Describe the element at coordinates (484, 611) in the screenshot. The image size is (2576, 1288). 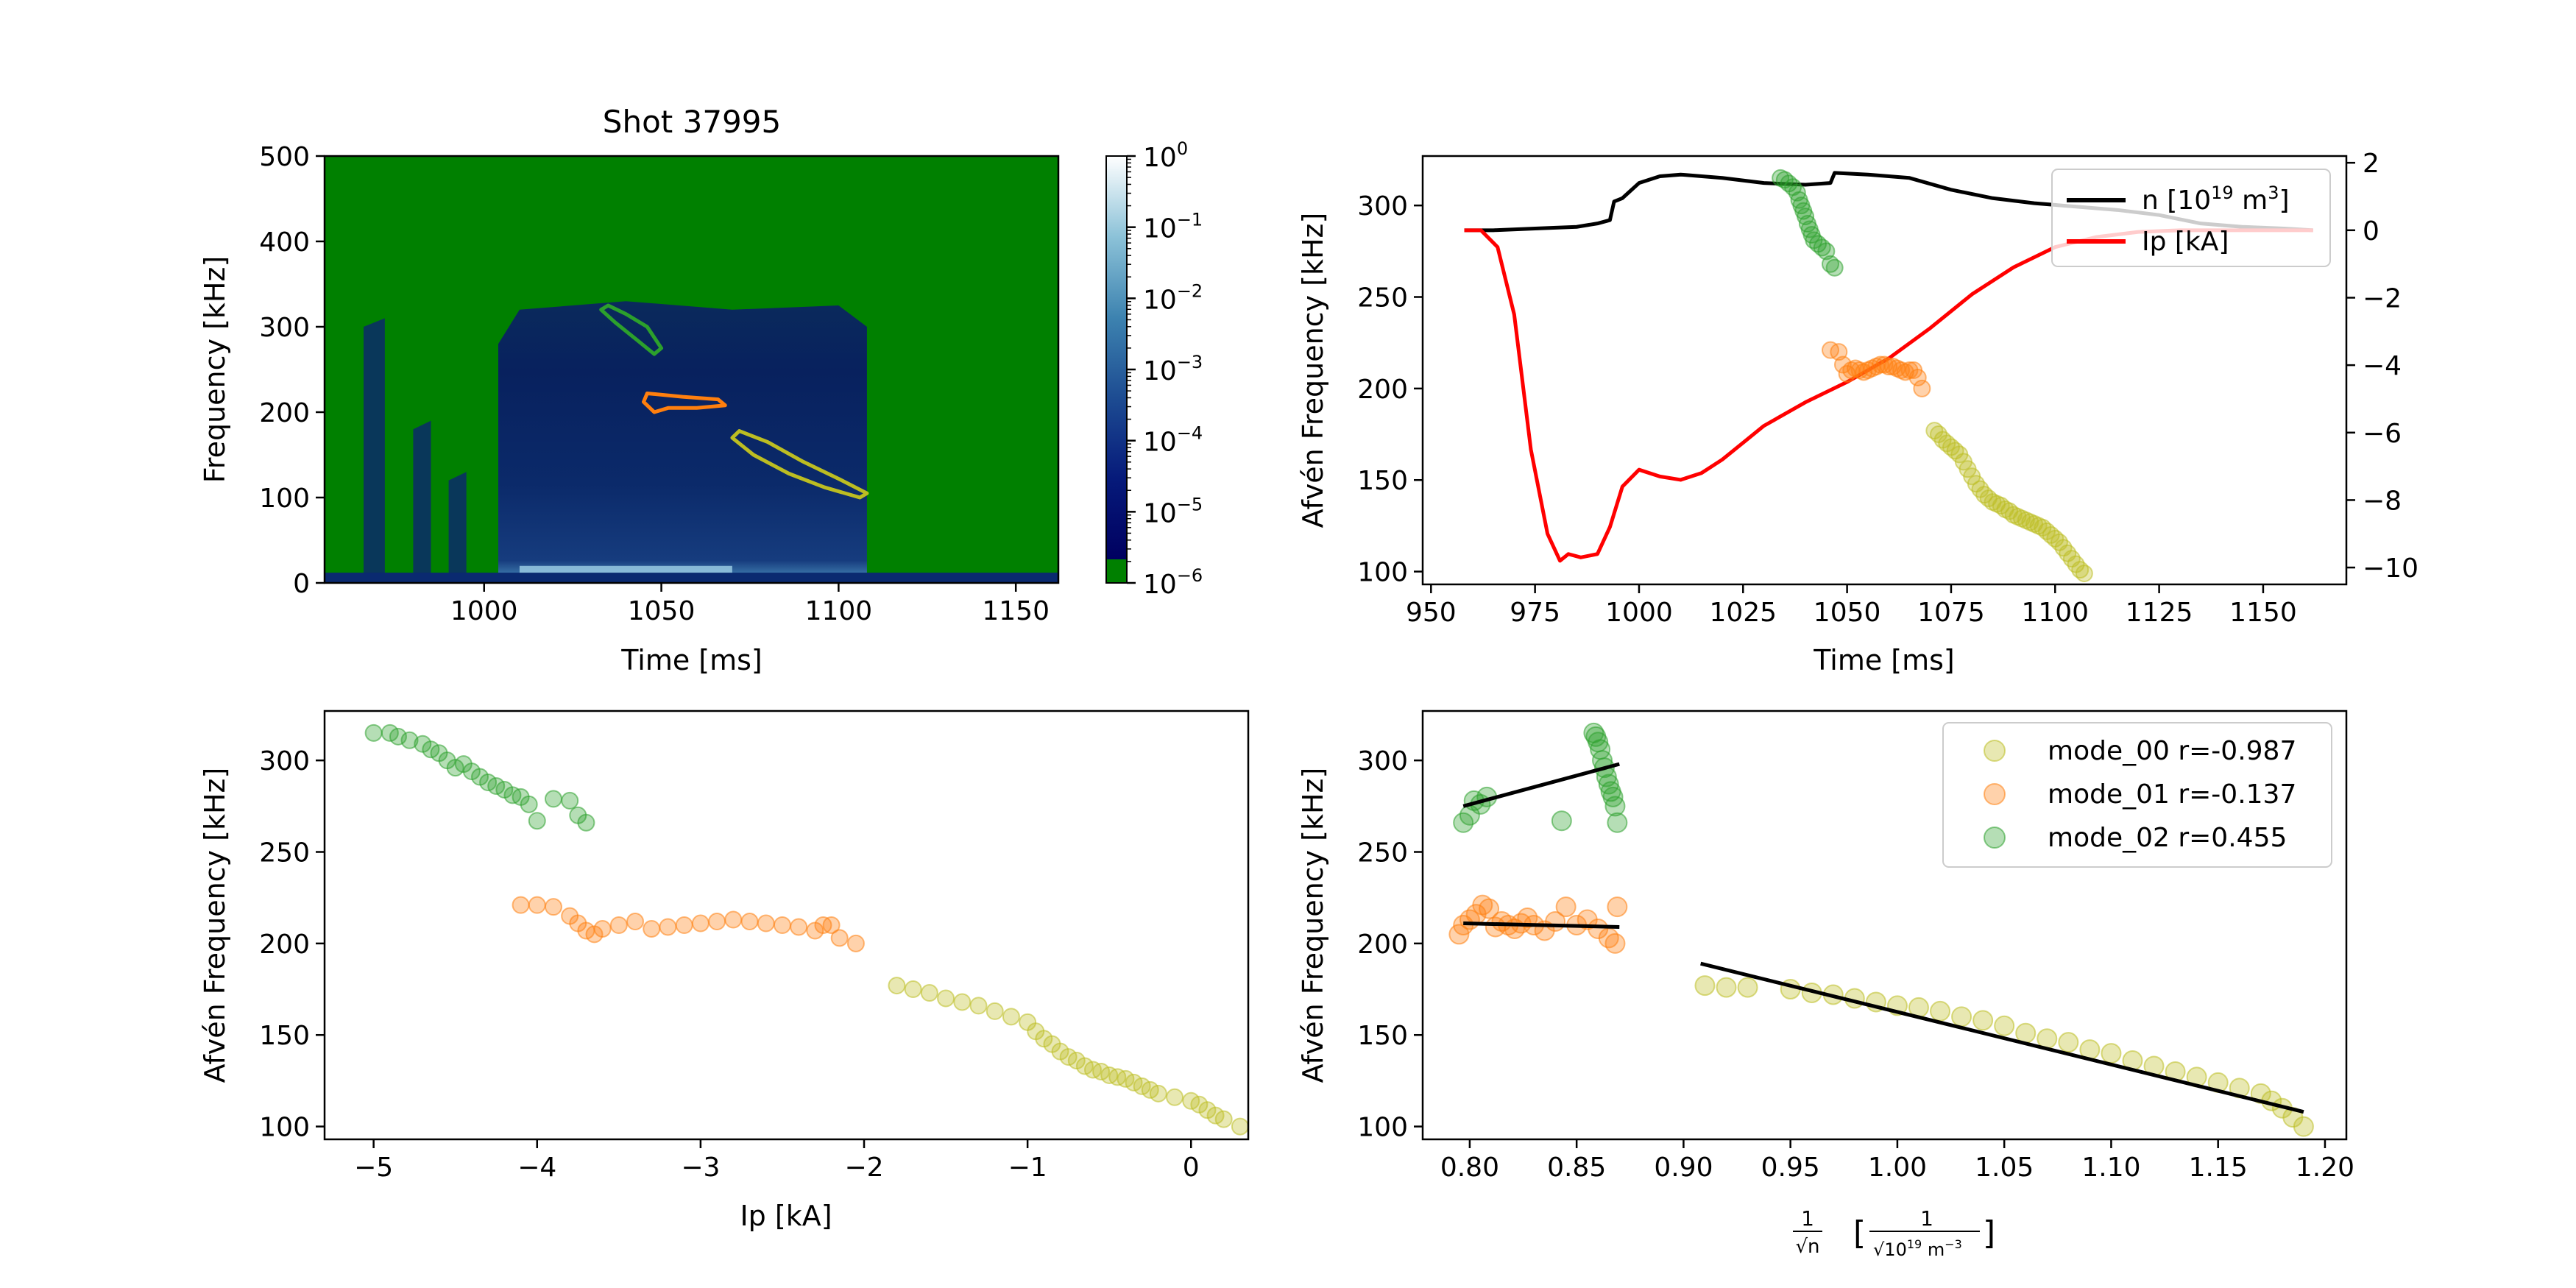
I see `x-tick-label: 1000` at that location.